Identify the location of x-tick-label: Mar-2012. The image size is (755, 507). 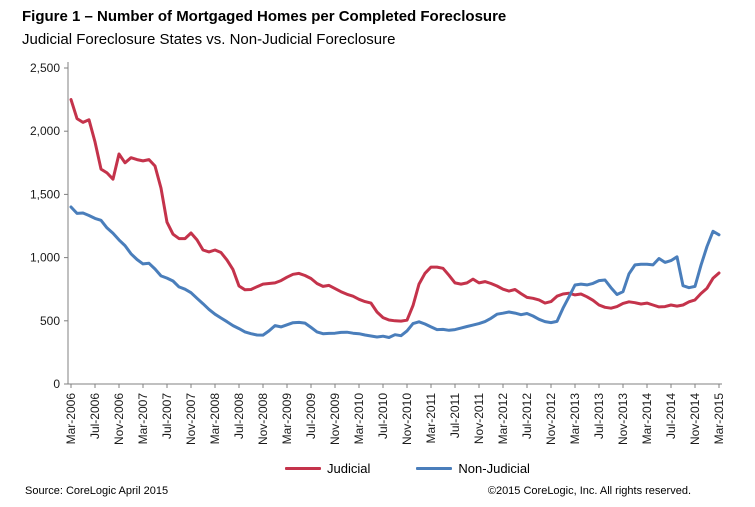
(503, 419).